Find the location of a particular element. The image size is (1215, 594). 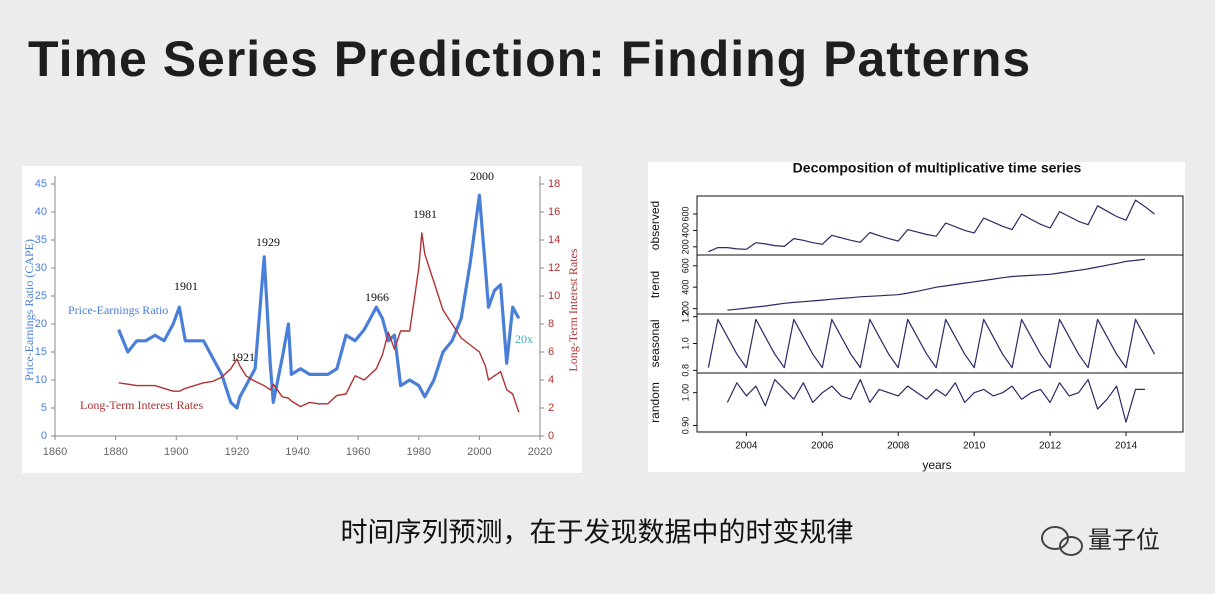

y2-tick-label: 8 is located at coordinates (551, 324).